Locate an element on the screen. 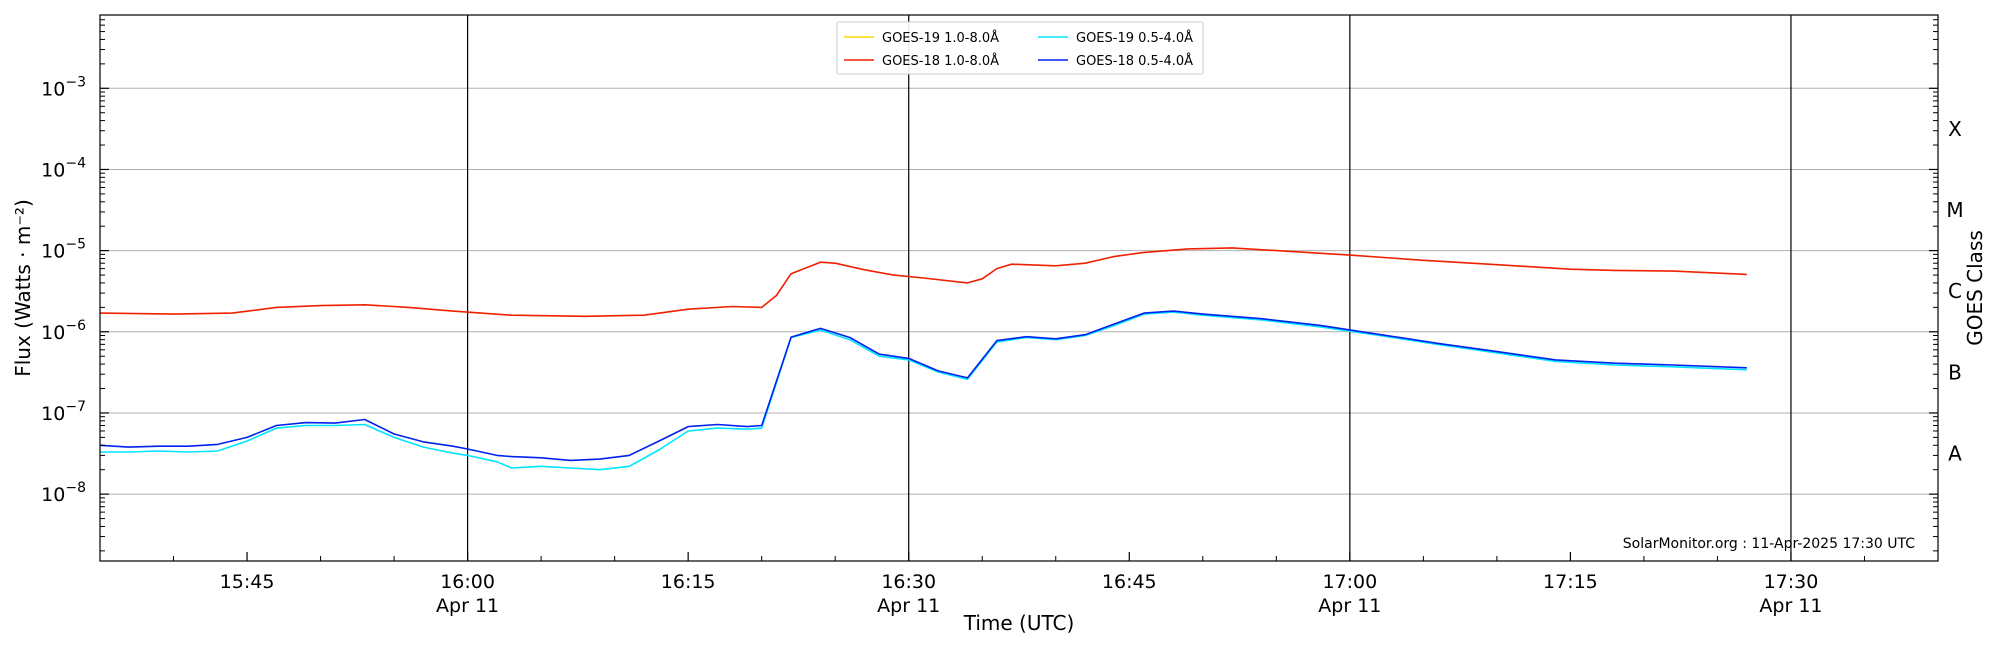 This screenshot has width=2000, height=650. goes-class-axis-title: GOES Class is located at coordinates (1975, 288).